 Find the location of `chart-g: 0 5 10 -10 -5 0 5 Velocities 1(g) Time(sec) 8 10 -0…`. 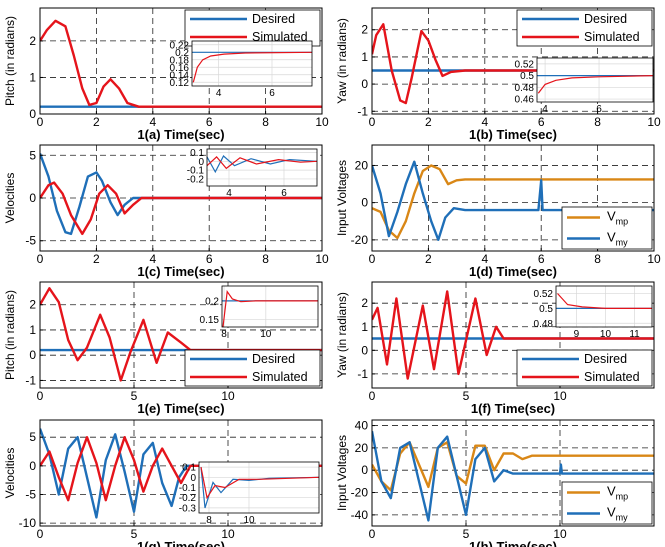

chart-g: 0 5 10 -10 -5 0 5 Velocities 1(g) Time(sec) 8 10 -0… is located at coordinates (163, 483).